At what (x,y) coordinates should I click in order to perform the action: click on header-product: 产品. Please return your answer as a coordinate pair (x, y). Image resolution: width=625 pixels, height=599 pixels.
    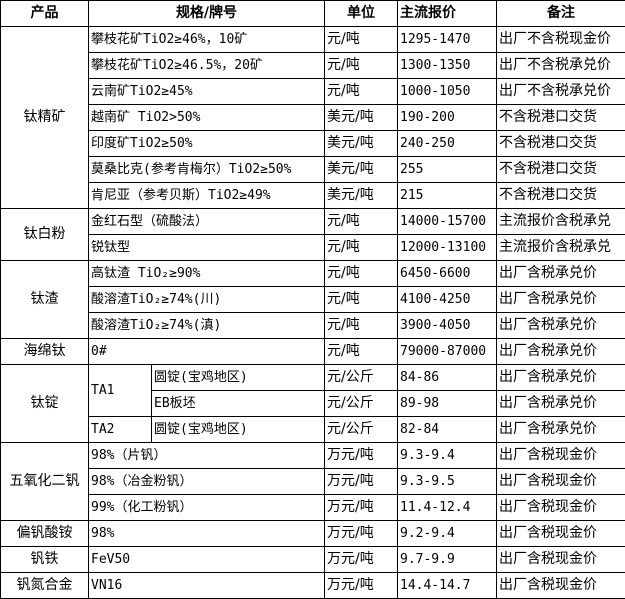
    Looking at the image, I should click on (44, 13).